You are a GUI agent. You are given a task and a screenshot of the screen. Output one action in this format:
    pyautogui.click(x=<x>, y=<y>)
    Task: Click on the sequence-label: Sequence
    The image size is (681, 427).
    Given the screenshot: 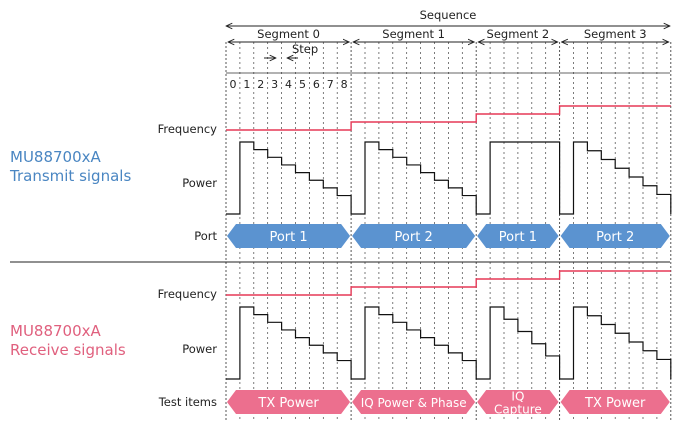 What is the action you would take?
    pyautogui.click(x=448, y=15)
    